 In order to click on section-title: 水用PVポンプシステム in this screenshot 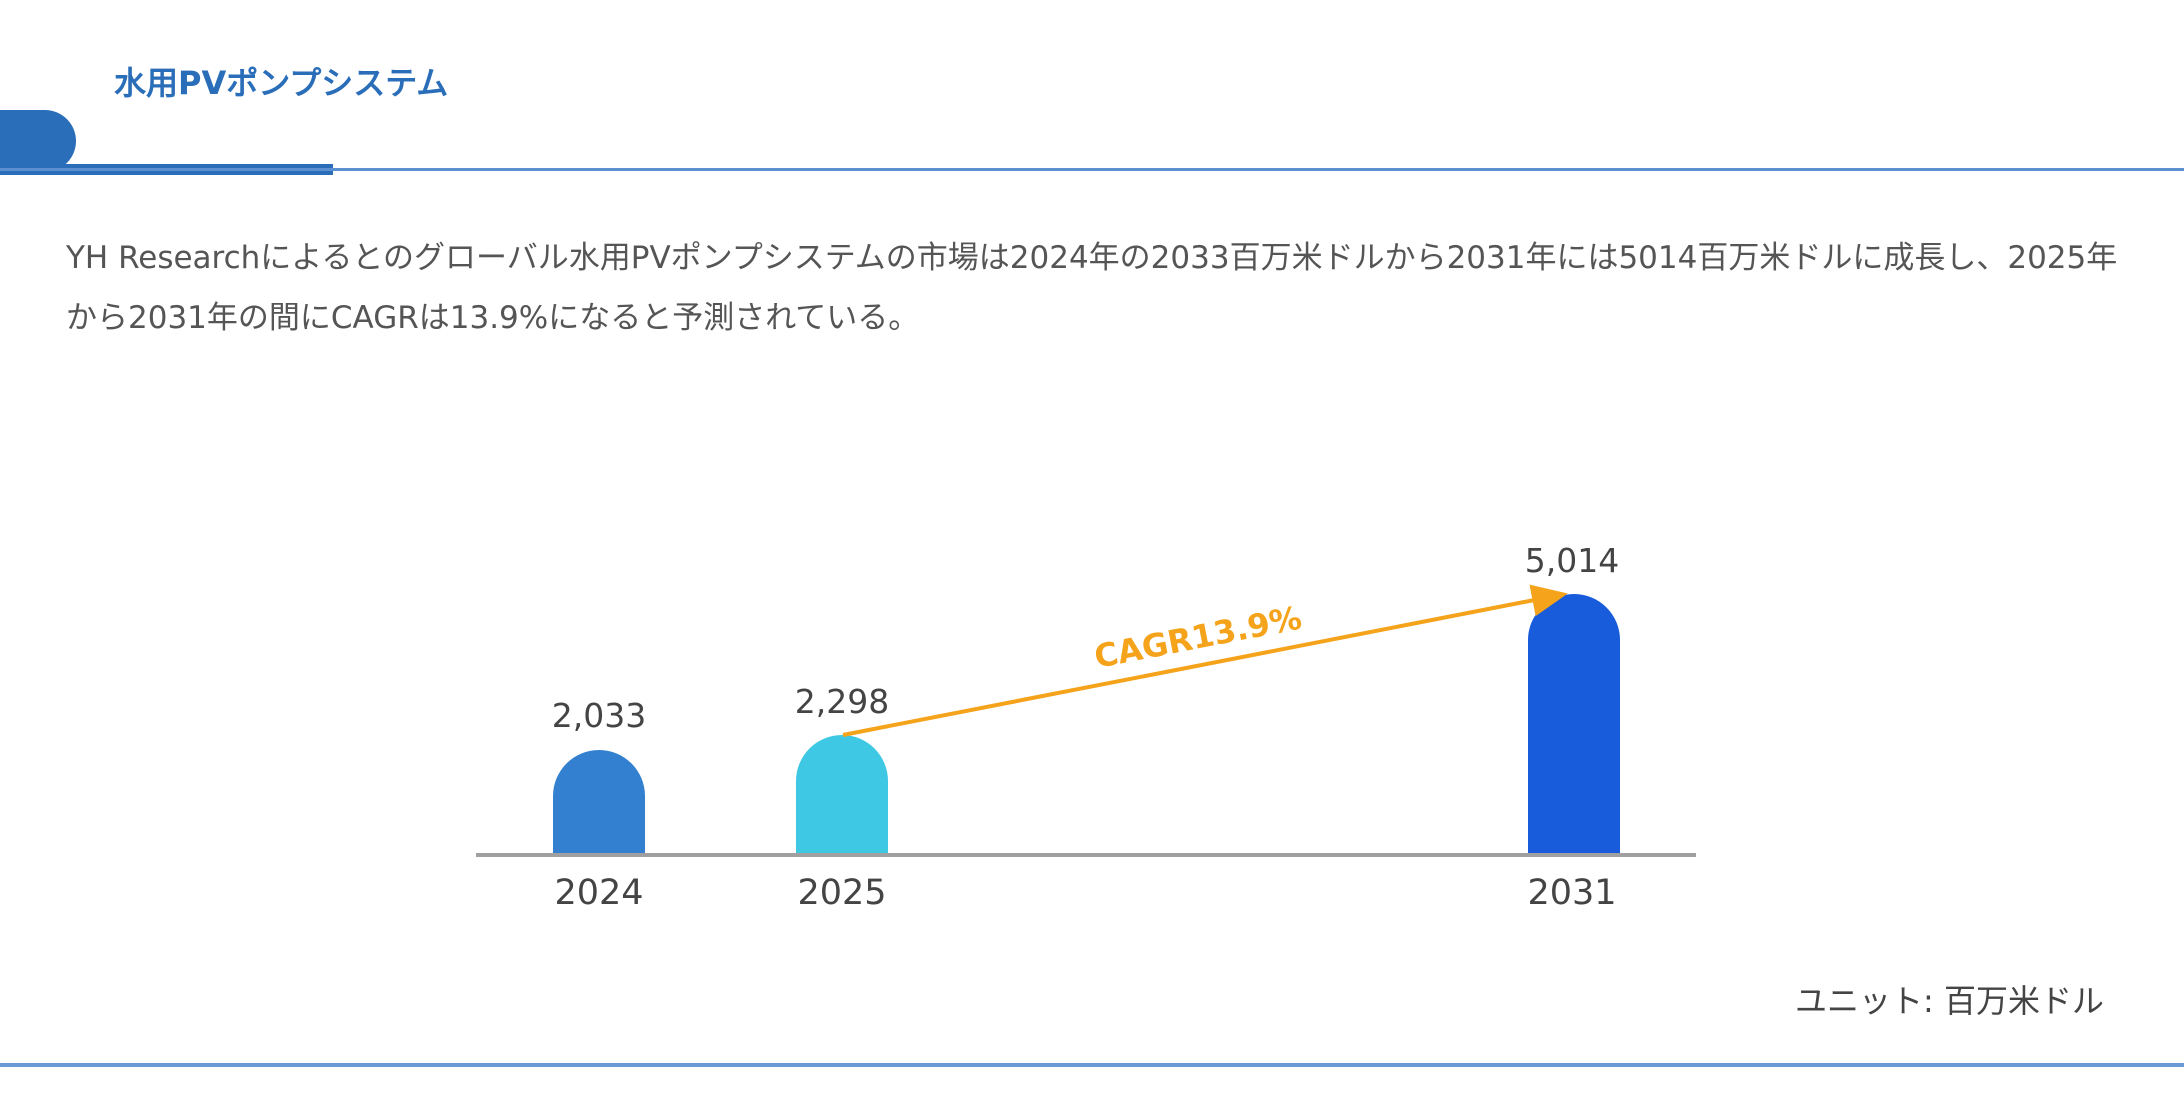, I will do `click(281, 83)`.